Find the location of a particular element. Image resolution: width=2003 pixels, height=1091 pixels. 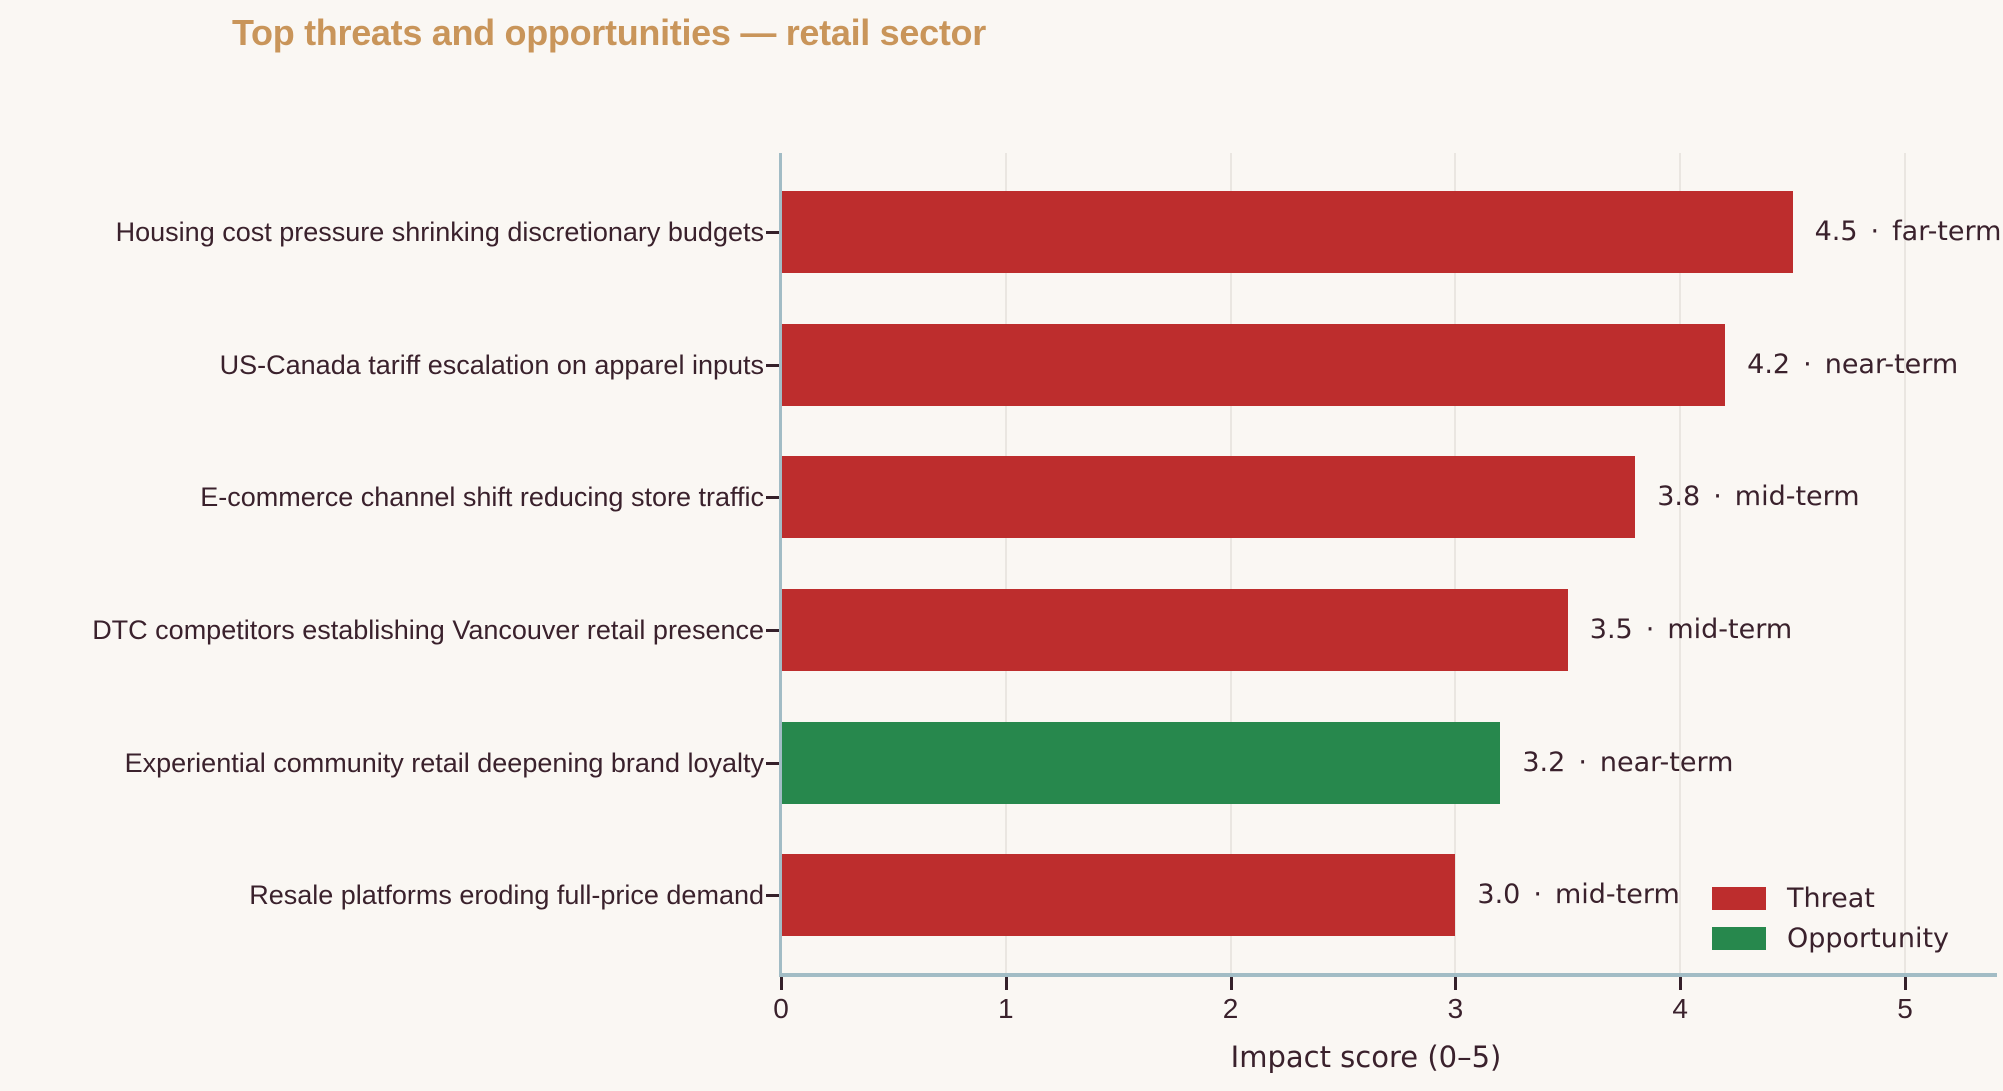

value-label: 4.2 · near-term is located at coordinates (1852, 365).